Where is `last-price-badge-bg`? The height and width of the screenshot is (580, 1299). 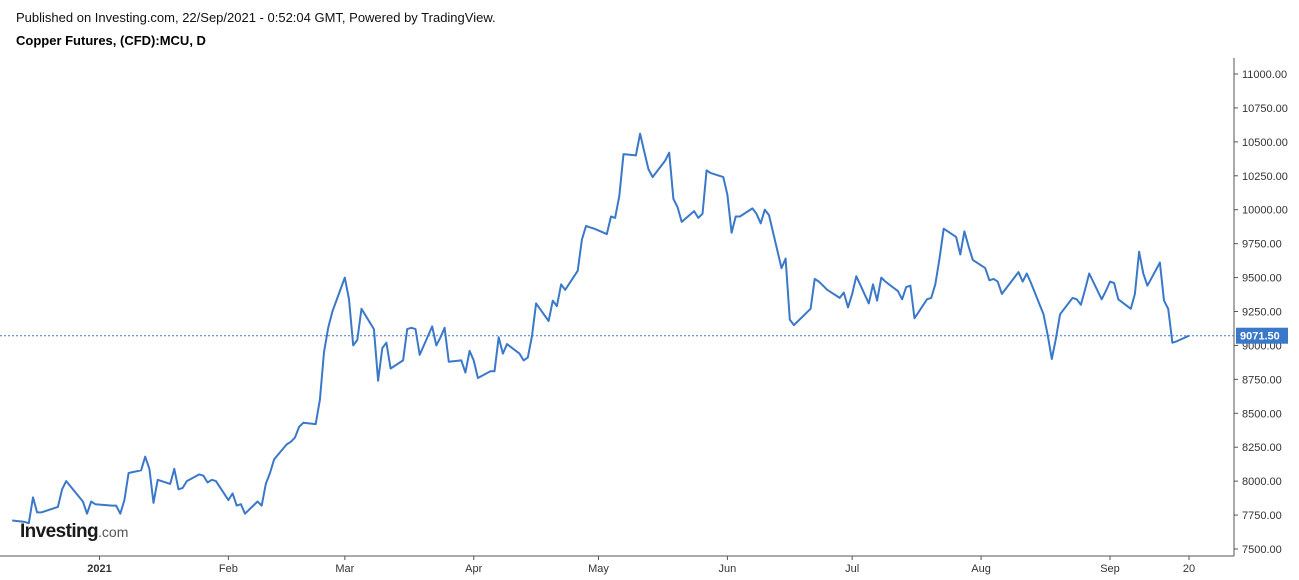 last-price-badge-bg is located at coordinates (1262, 335).